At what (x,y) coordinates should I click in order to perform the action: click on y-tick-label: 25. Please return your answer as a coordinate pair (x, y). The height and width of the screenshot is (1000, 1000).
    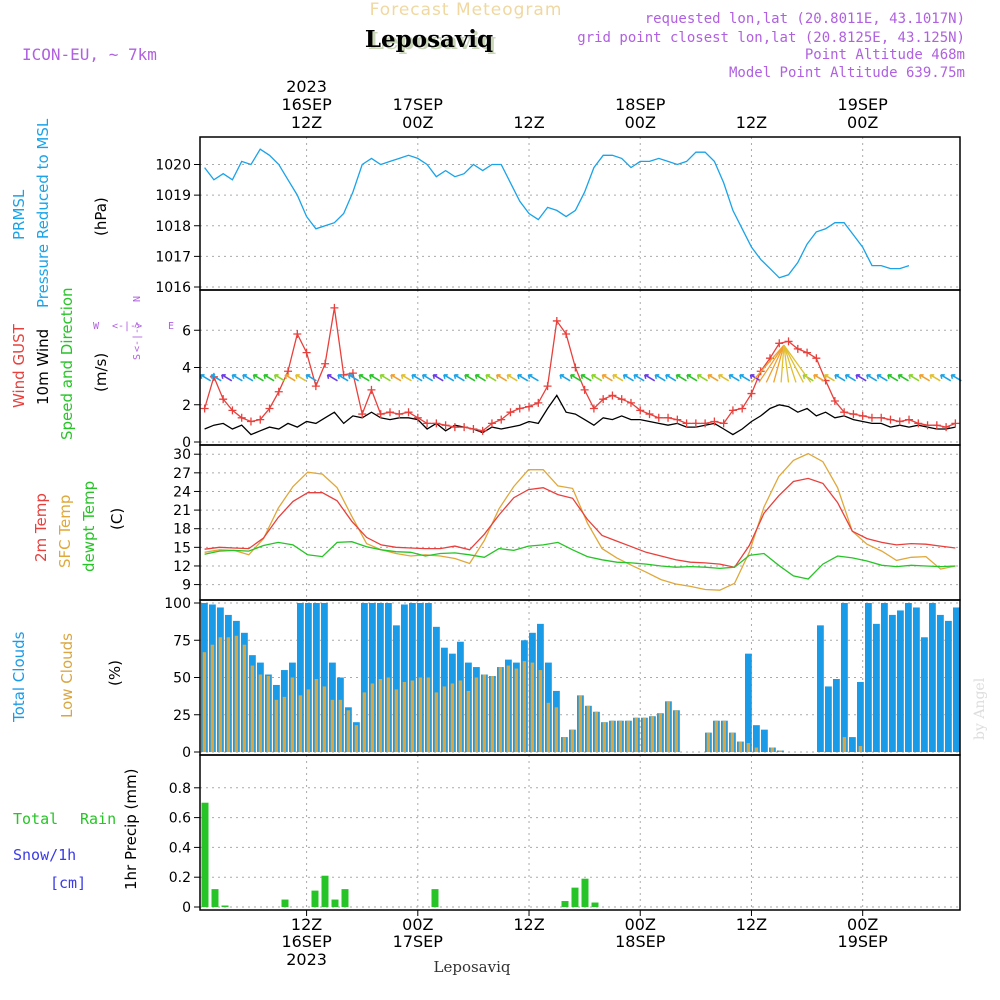
    Looking at the image, I should click on (182, 716).